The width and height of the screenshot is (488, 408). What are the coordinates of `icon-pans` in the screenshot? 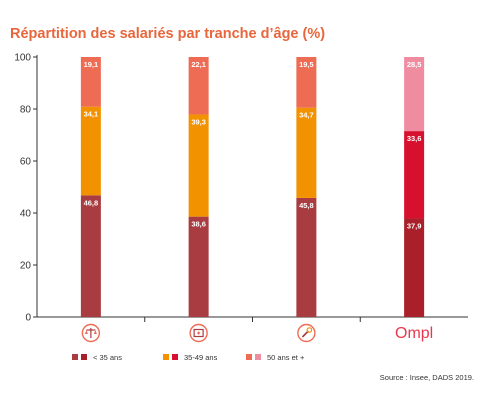 It's located at (90, 332).